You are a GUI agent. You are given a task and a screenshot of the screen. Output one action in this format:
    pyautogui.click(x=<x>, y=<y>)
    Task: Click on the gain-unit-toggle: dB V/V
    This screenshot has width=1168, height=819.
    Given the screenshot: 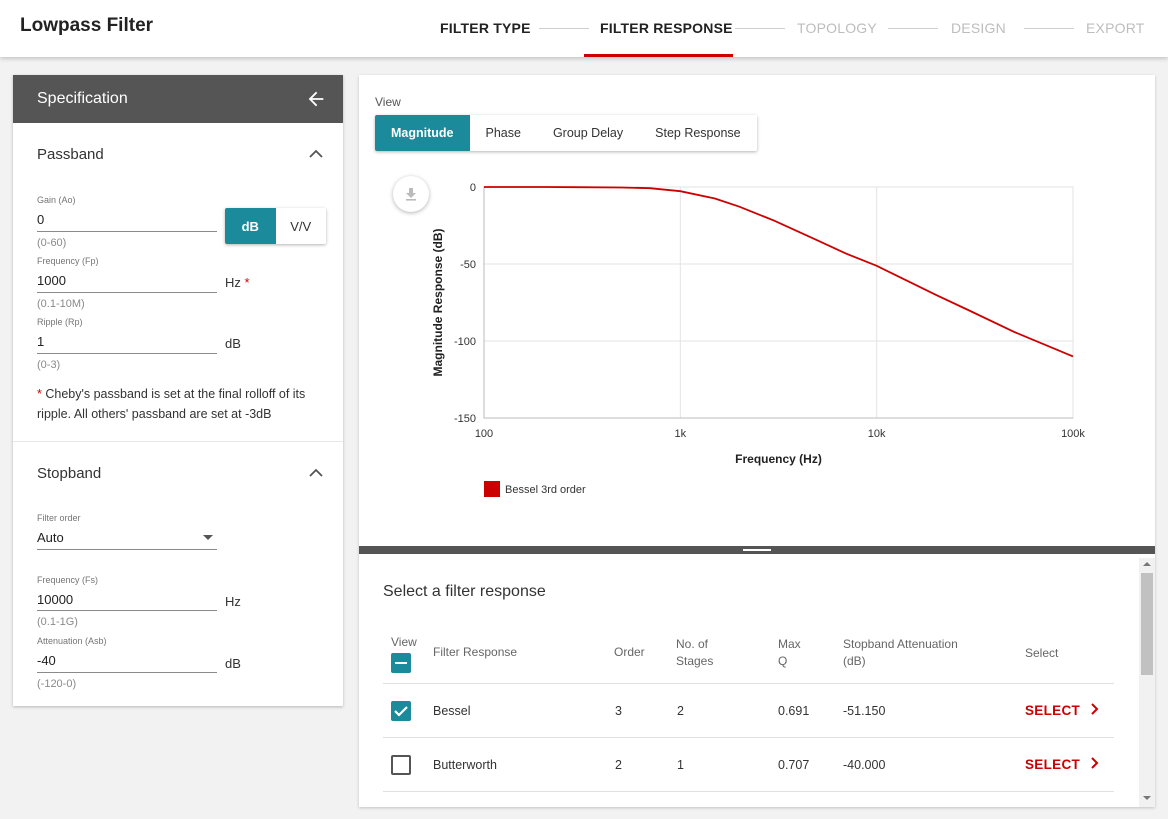 What is the action you would take?
    pyautogui.click(x=275, y=226)
    